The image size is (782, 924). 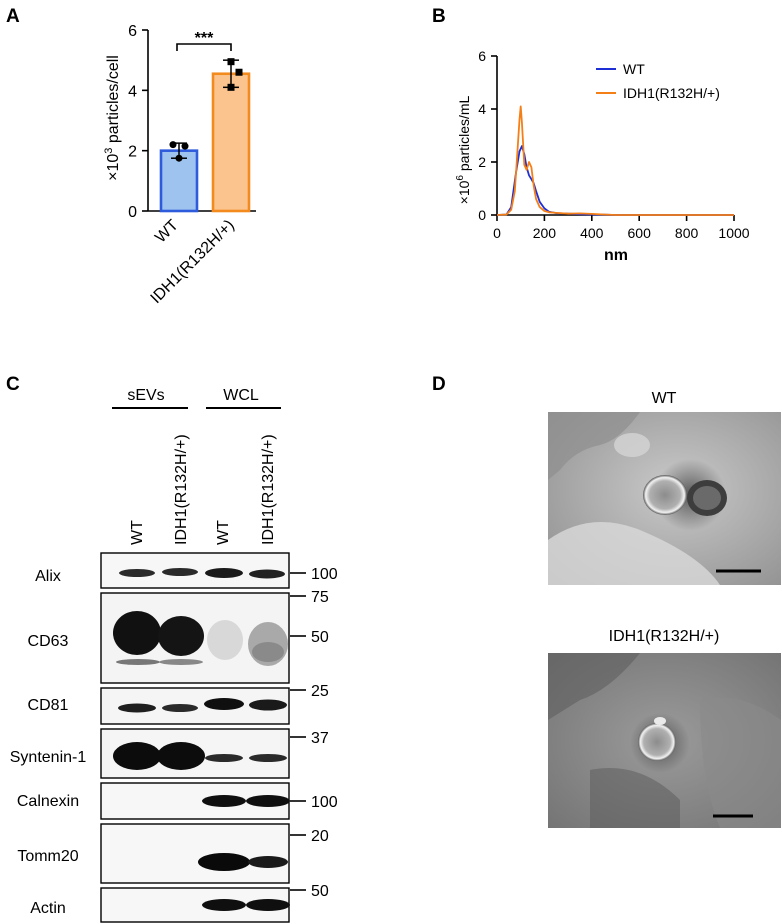 What do you see at coordinates (195, 753) in the screenshot?
I see `blot-syntenin` at bounding box center [195, 753].